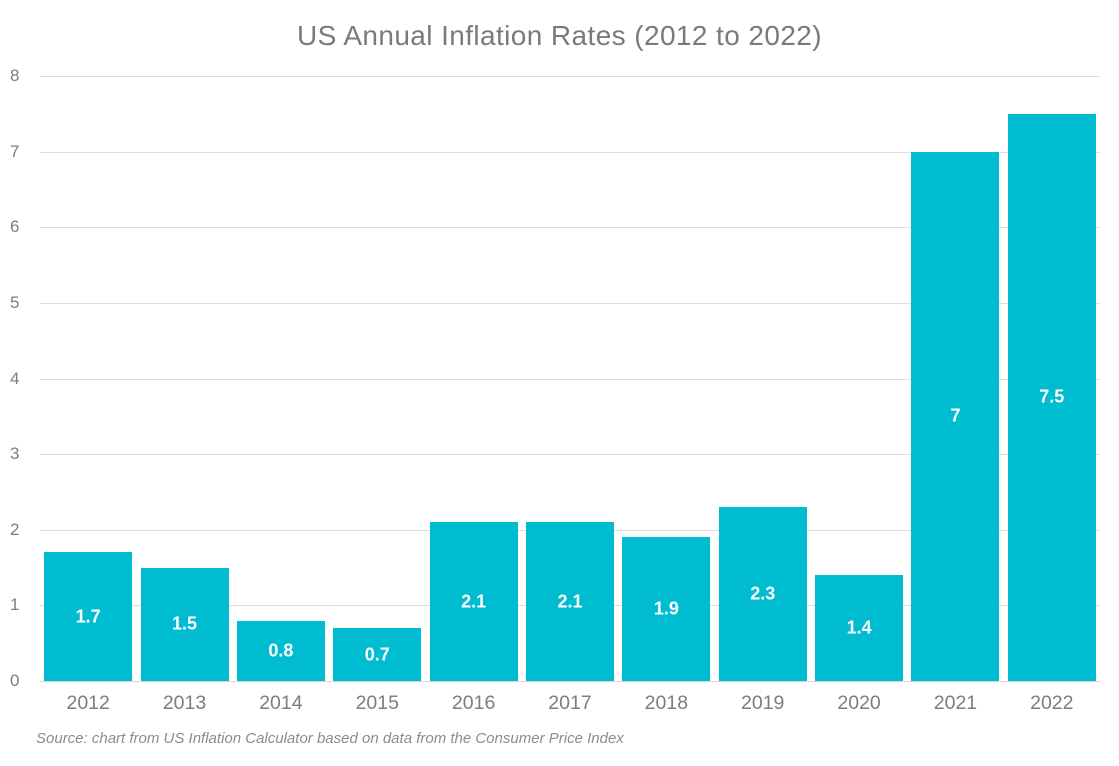  I want to click on bar-value-label-2016: 2.1, so click(474, 601).